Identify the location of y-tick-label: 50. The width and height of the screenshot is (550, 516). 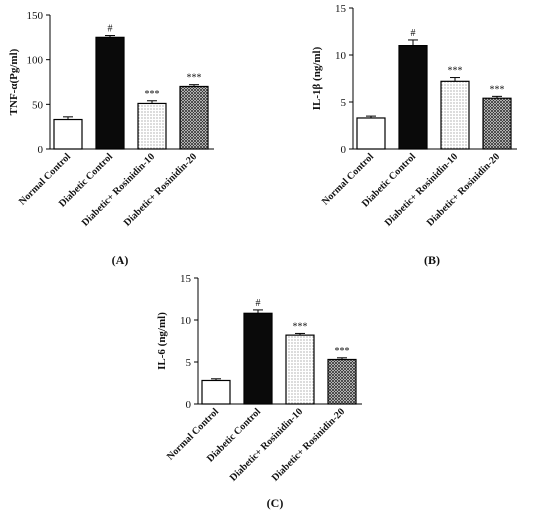
(38, 105).